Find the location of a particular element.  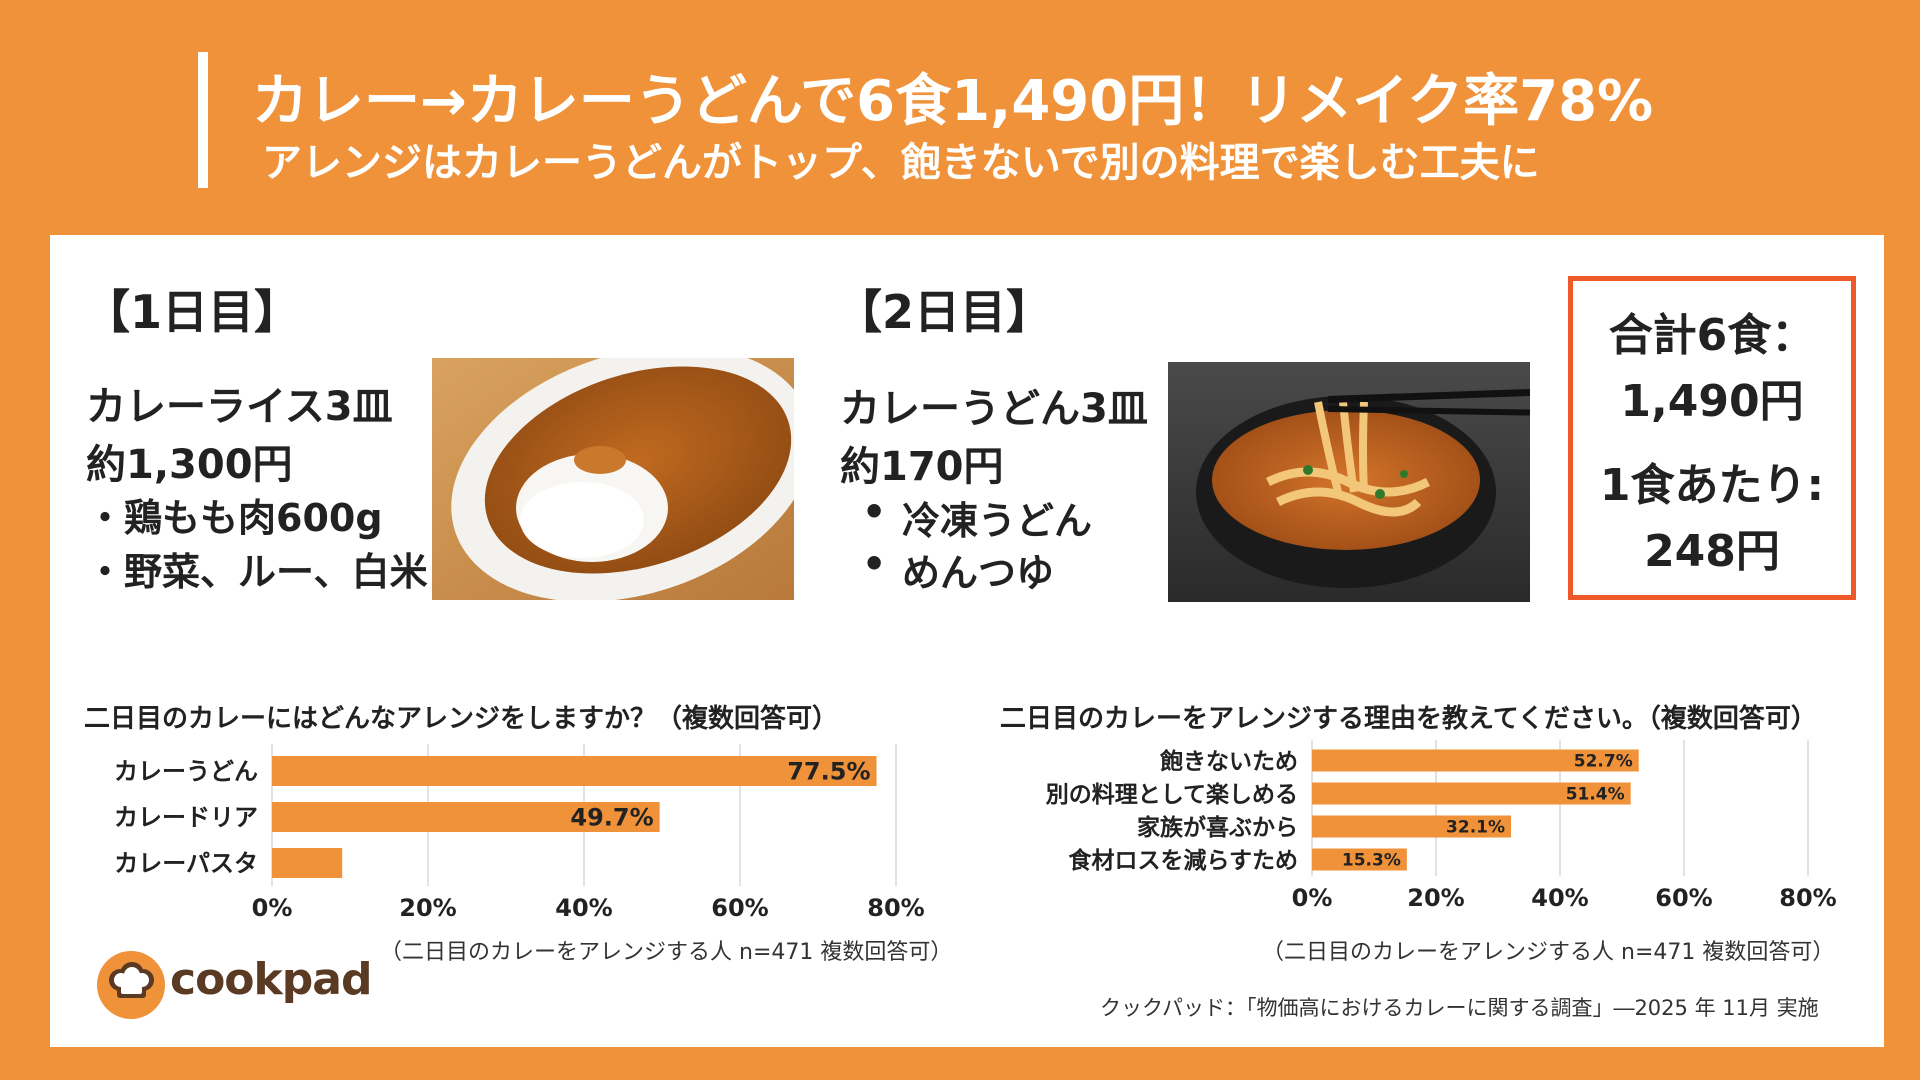

total-price: 1,490円 is located at coordinates (1712, 401).